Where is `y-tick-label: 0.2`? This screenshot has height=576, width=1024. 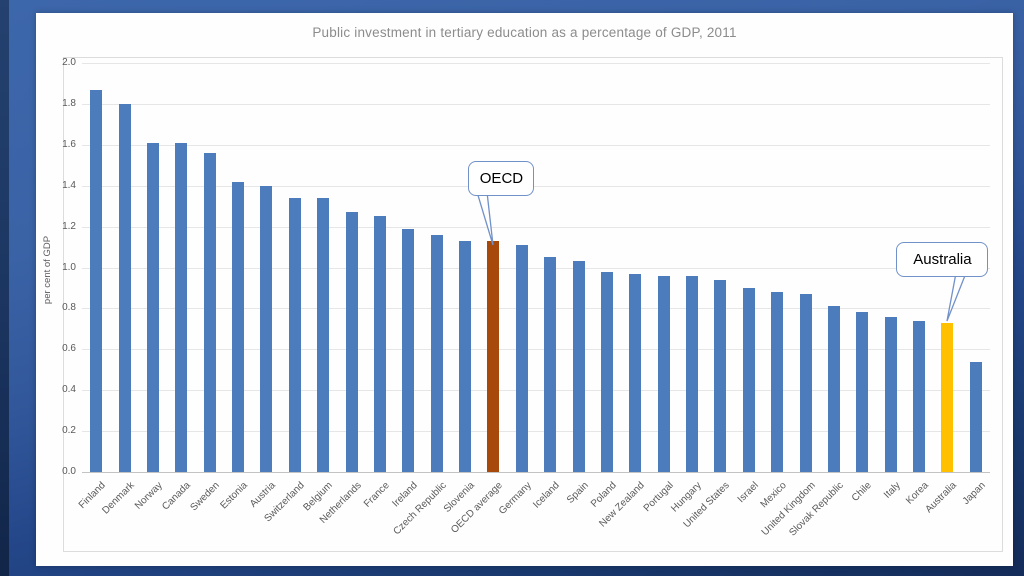
y-tick-label: 0.2 is located at coordinates (69, 431).